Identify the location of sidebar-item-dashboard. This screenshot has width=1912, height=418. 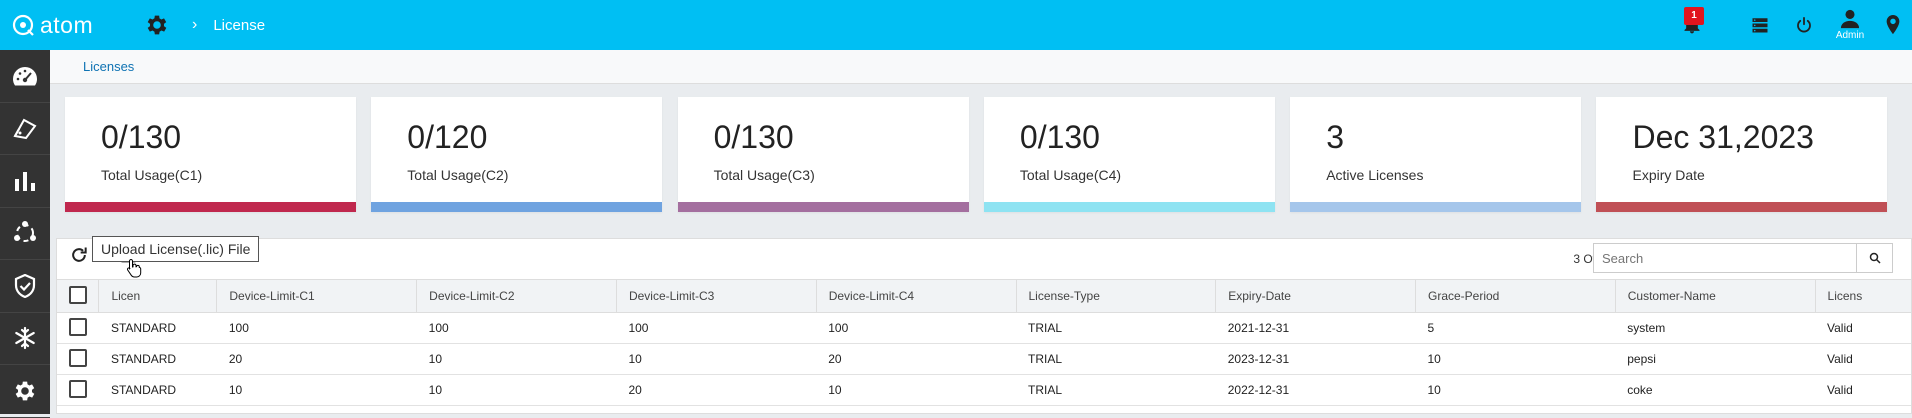
(25, 76).